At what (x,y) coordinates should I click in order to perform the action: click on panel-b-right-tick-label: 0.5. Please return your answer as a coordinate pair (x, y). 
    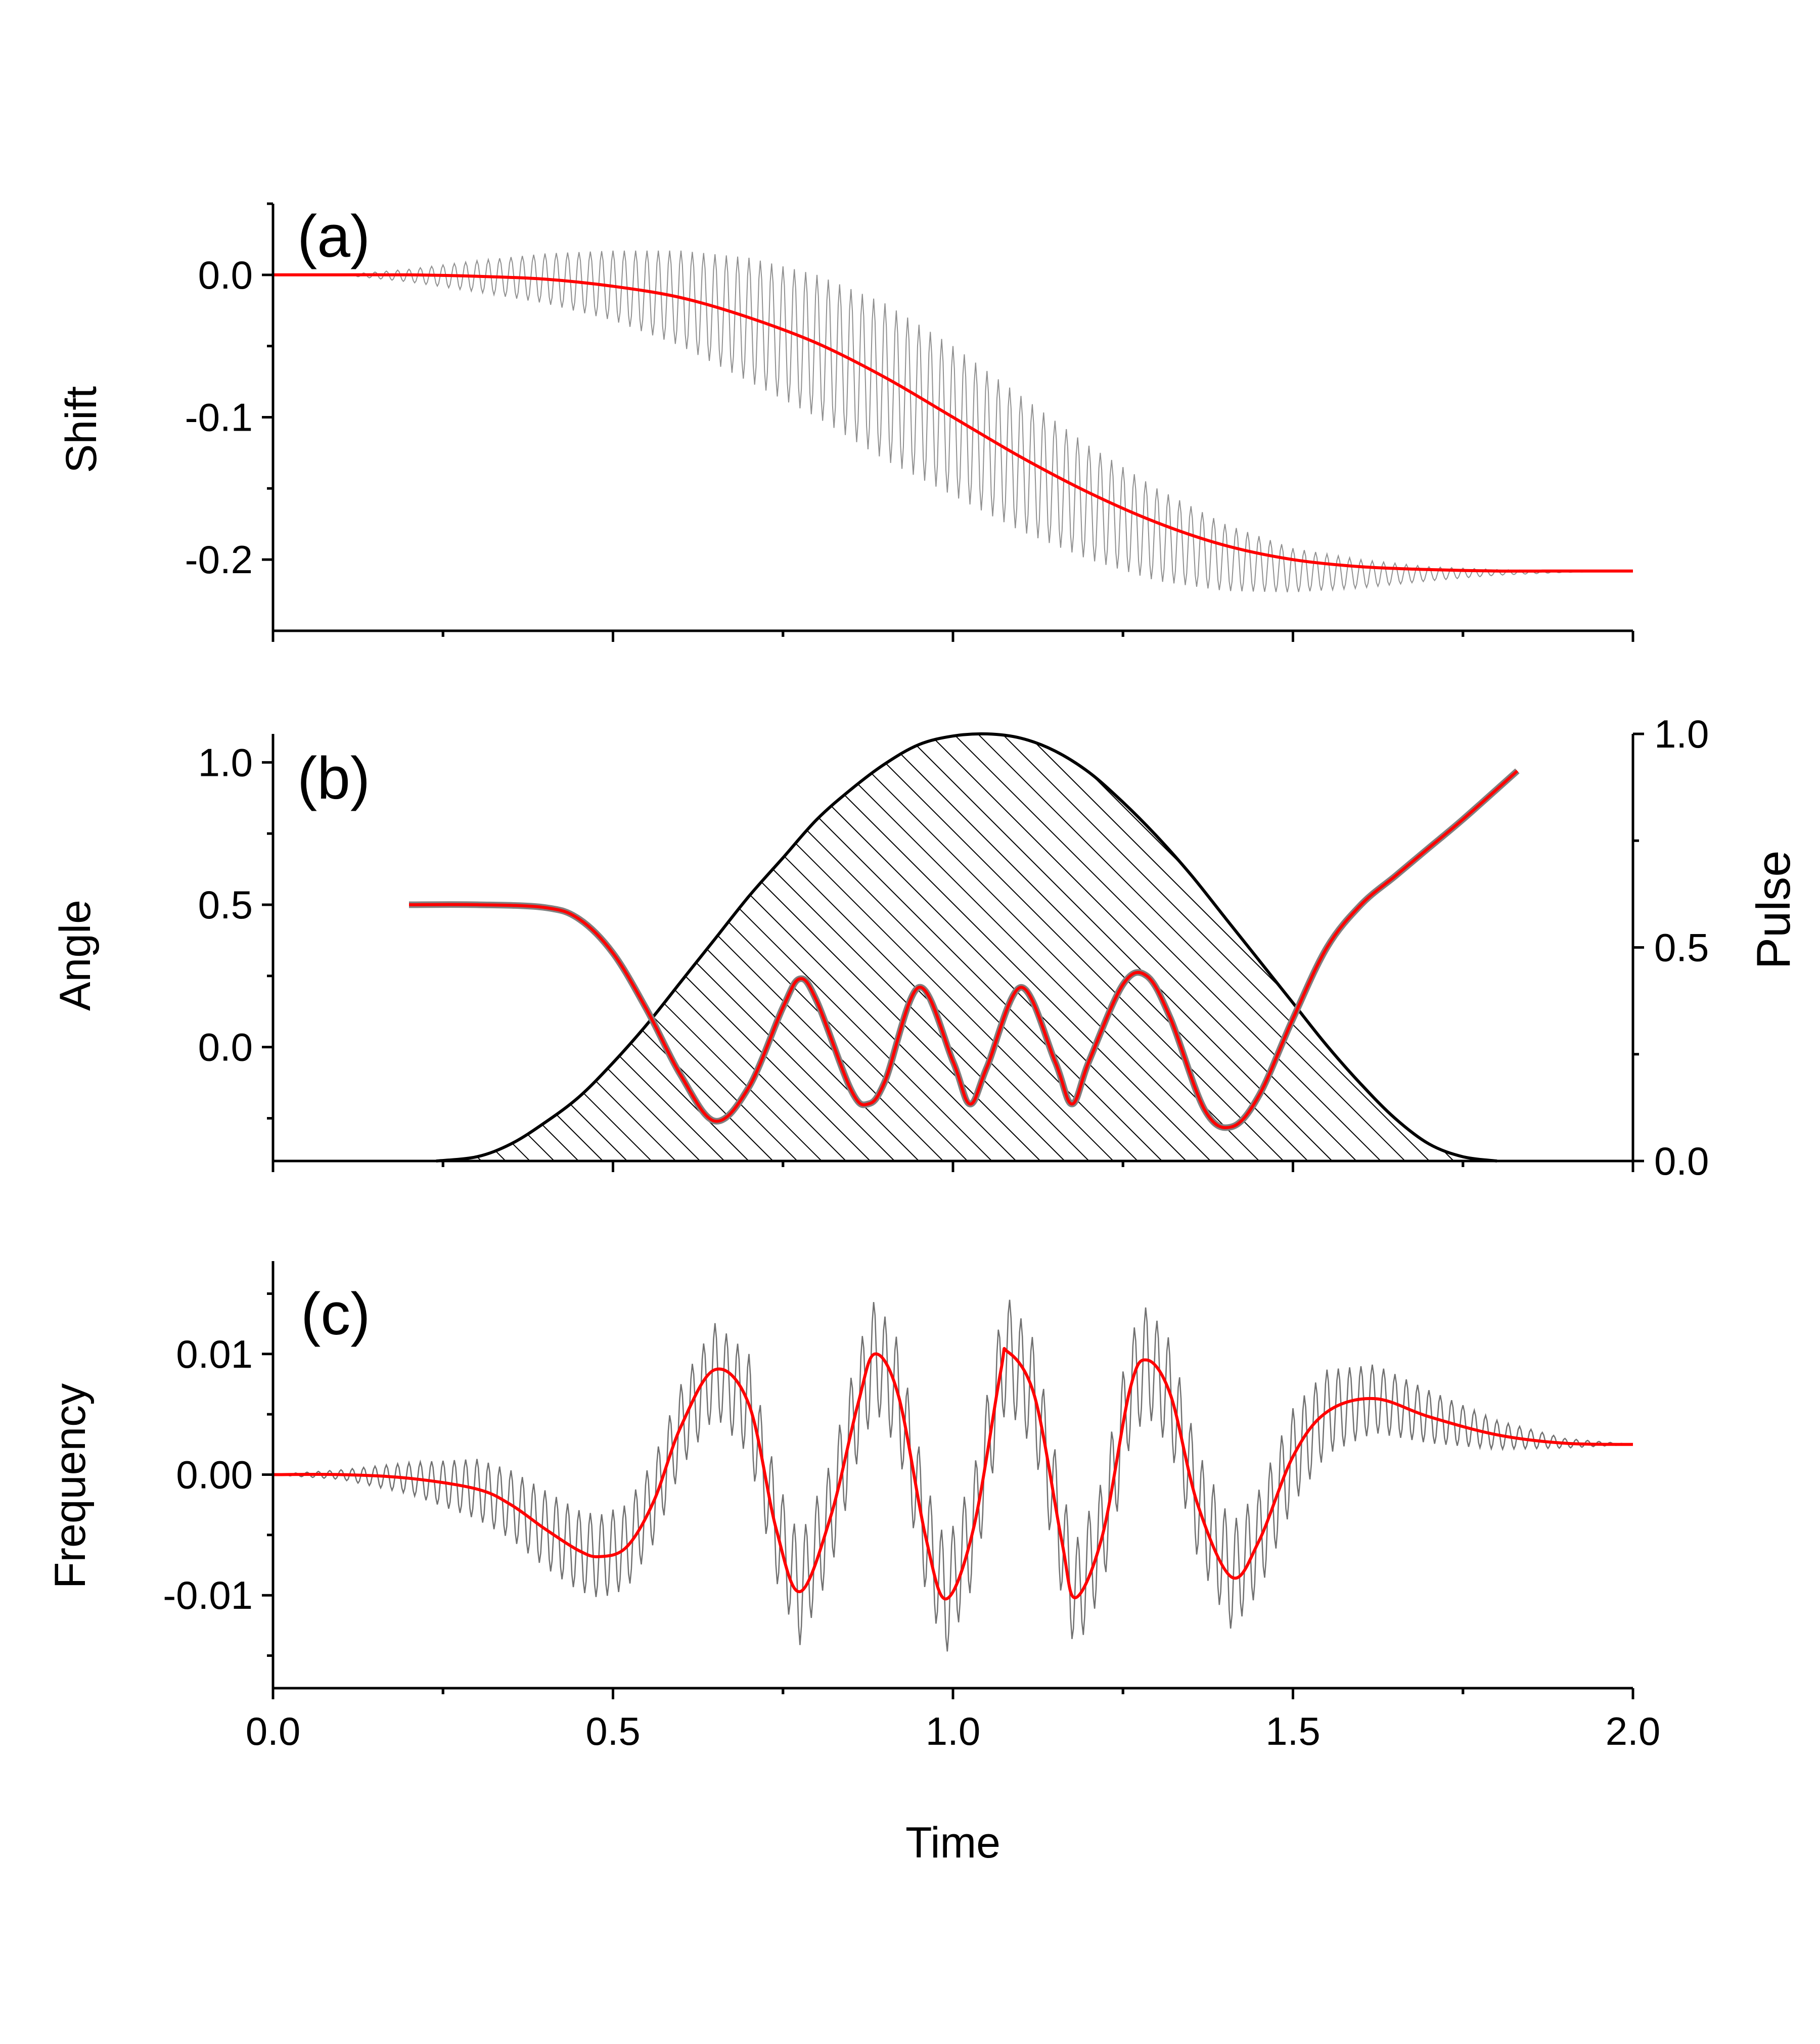
    Looking at the image, I should click on (1681, 947).